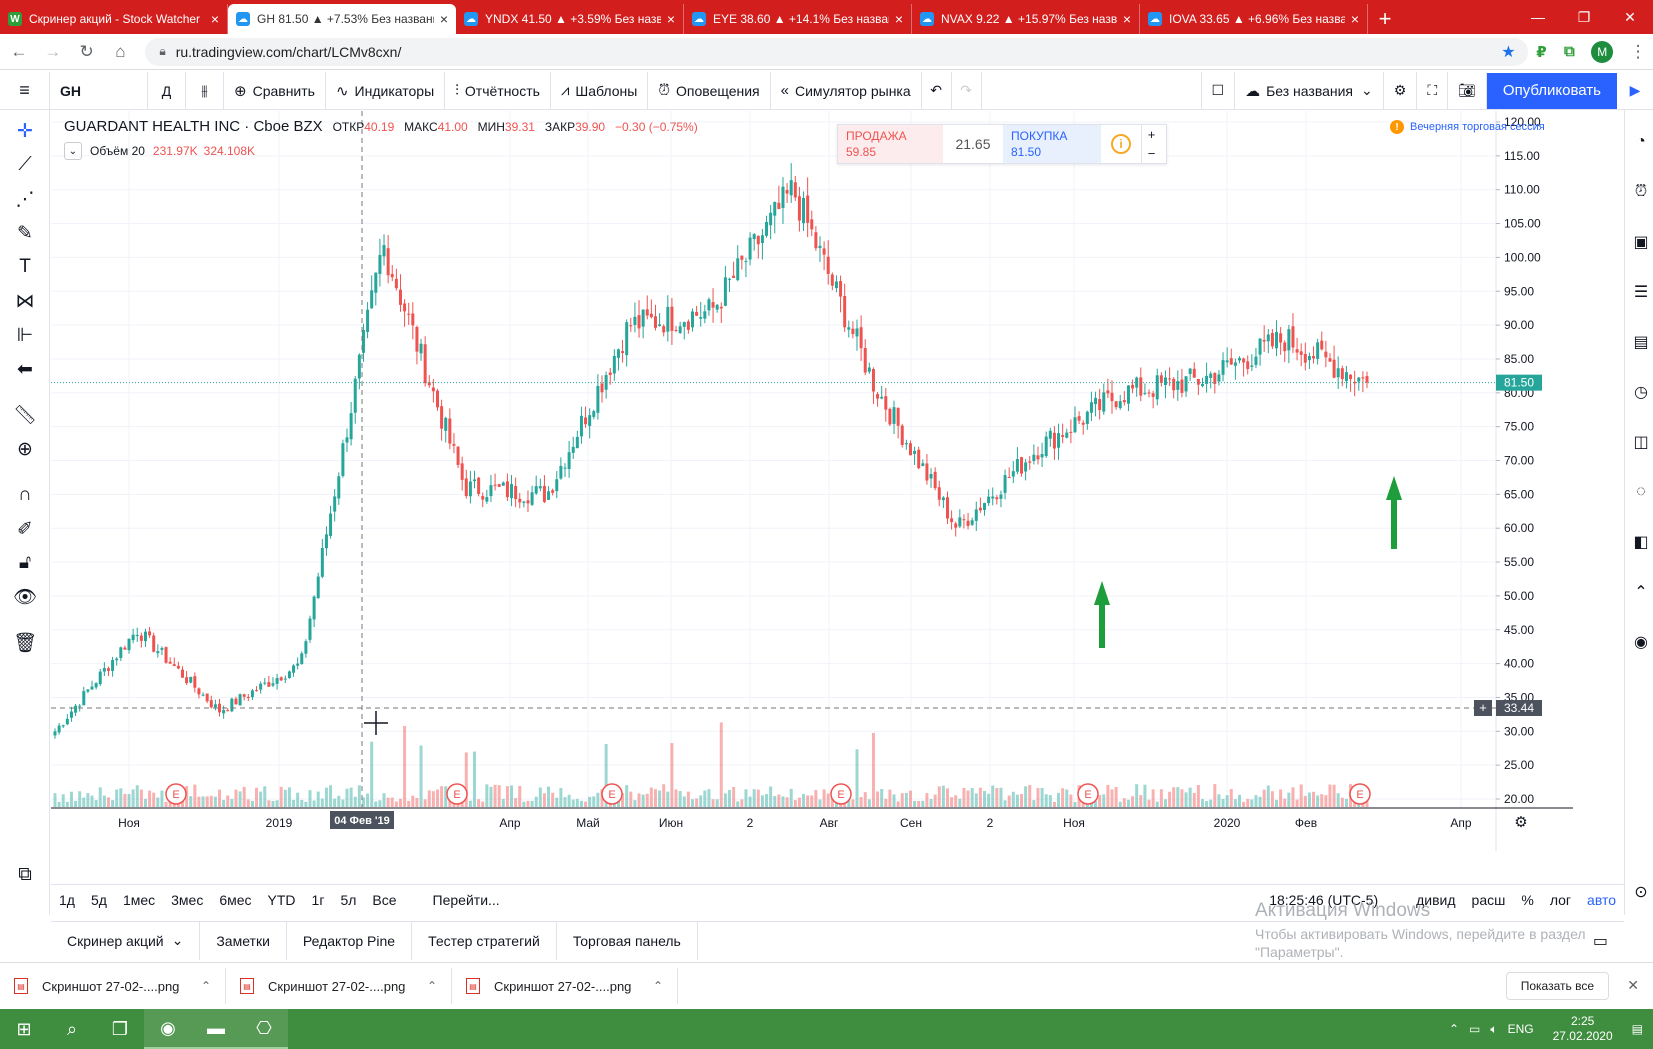 Image resolution: width=1653 pixels, height=1049 pixels. I want to click on range-ytd-button: YTD, so click(281, 899).